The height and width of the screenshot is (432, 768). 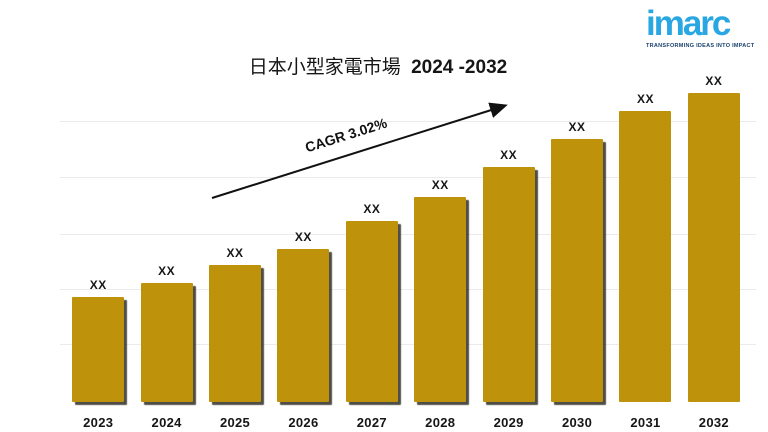 I want to click on bar-2025, so click(x=235, y=333).